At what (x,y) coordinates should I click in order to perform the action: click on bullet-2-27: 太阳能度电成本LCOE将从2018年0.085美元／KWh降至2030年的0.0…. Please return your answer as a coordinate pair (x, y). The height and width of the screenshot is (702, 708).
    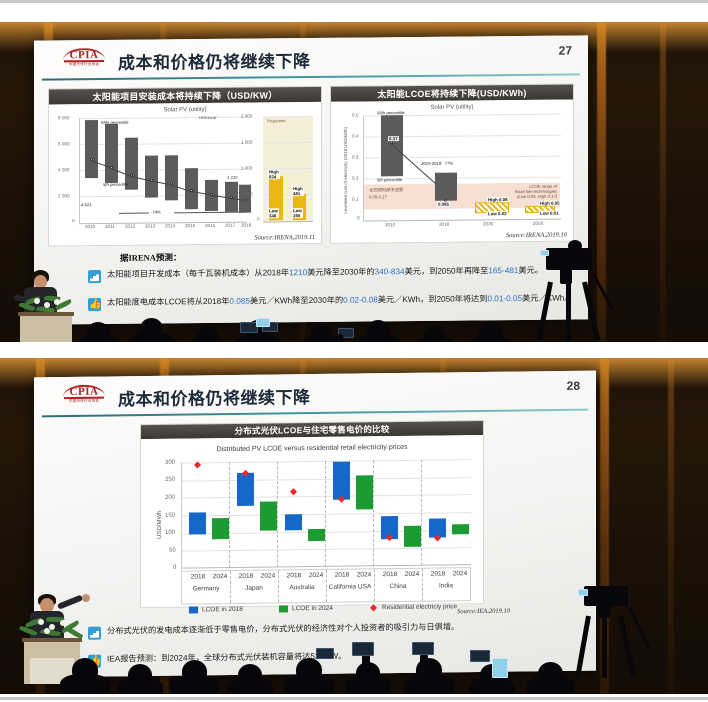
    Looking at the image, I should click on (338, 302).